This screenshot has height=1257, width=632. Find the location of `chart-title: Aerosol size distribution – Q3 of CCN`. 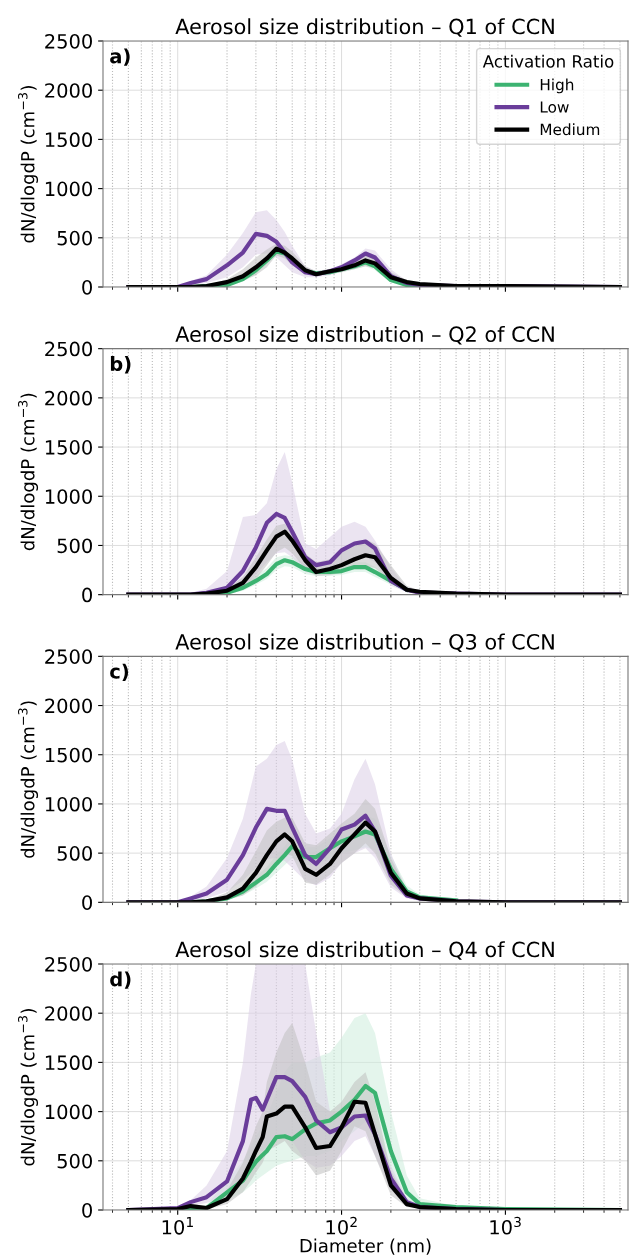

chart-title: Aerosol size distribution – Q3 of CCN is located at coordinates (364, 643).